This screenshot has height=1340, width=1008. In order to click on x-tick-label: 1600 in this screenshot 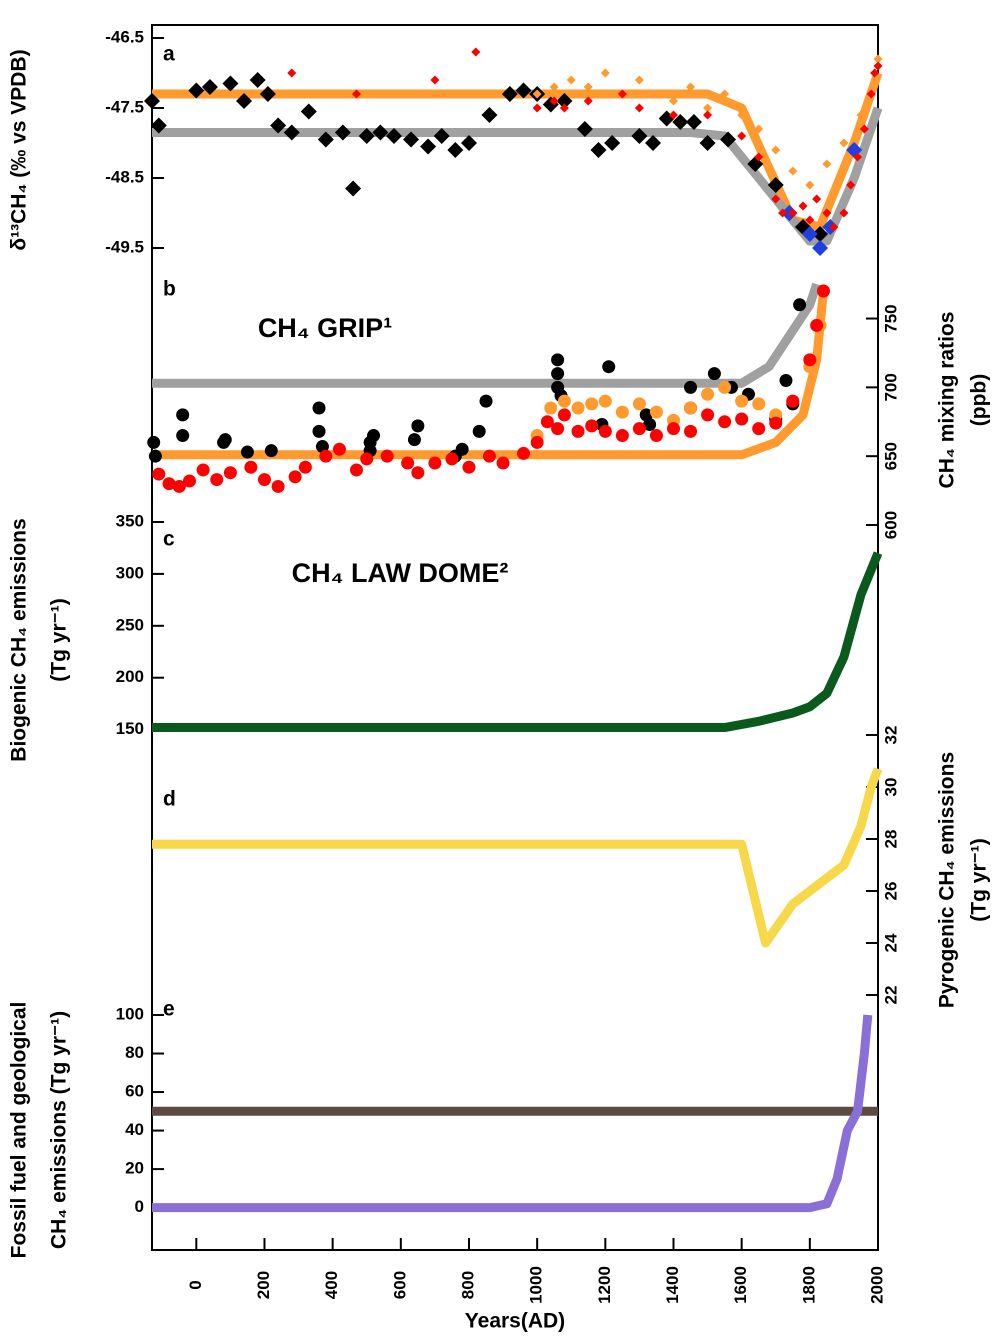, I will do `click(740, 1285)`.